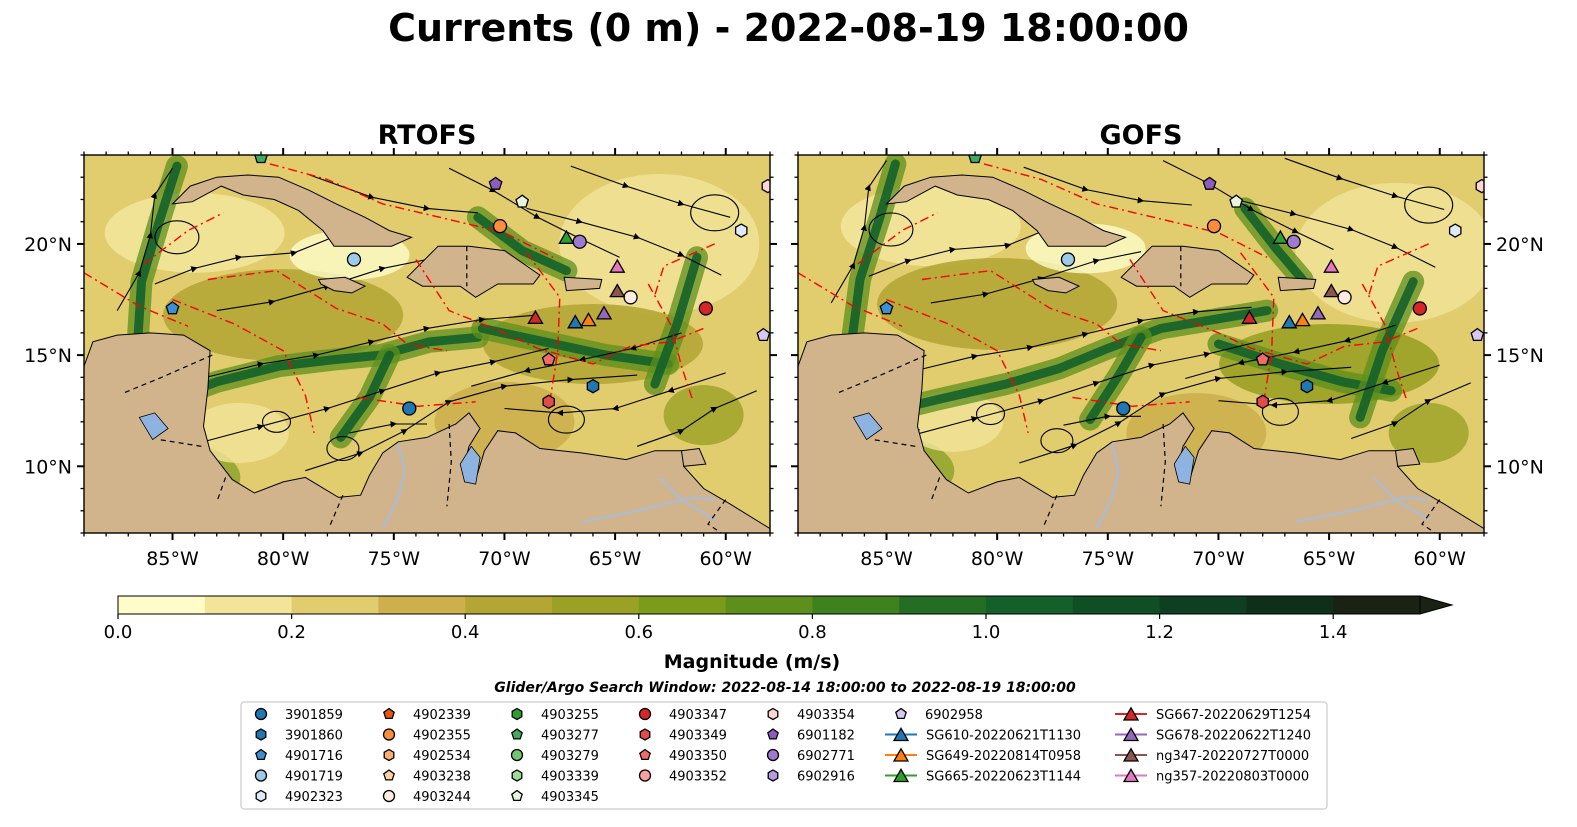 This screenshot has height=827, width=1577. I want to click on legend-label: 4901716, so click(314, 756).